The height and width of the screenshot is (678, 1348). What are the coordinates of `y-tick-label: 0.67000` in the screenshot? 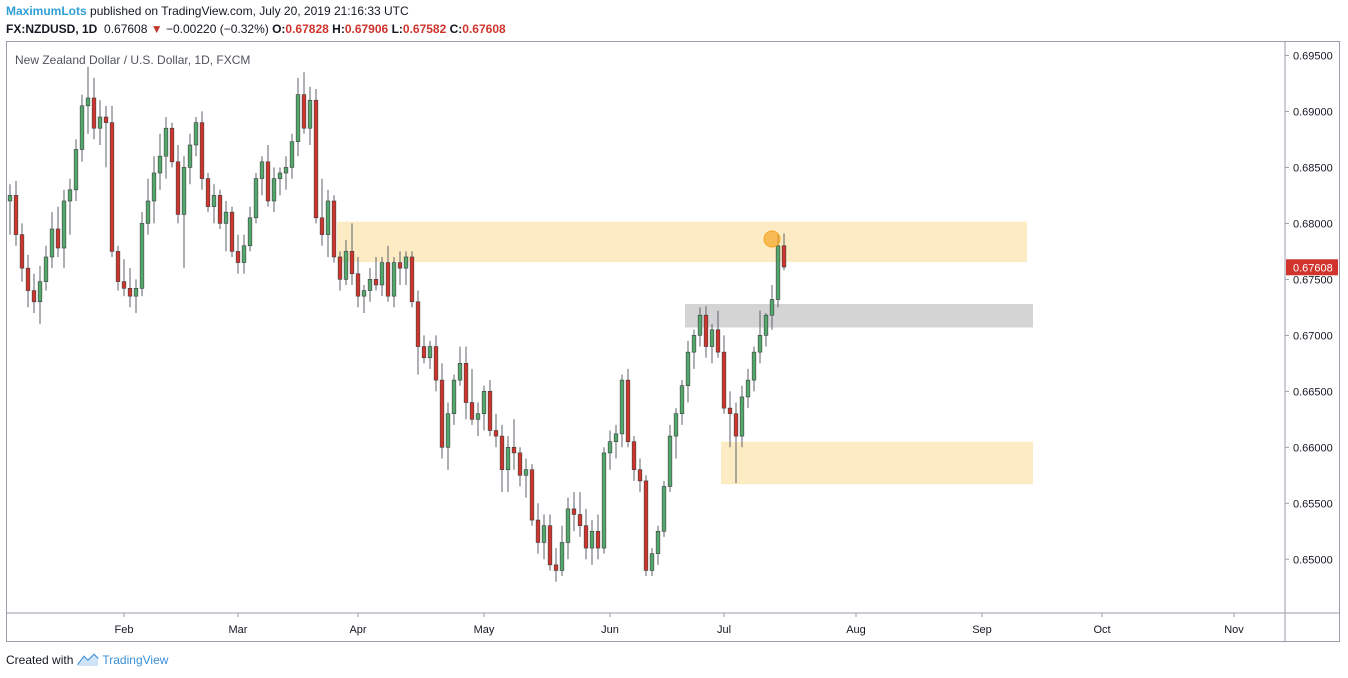 It's located at (1313, 336).